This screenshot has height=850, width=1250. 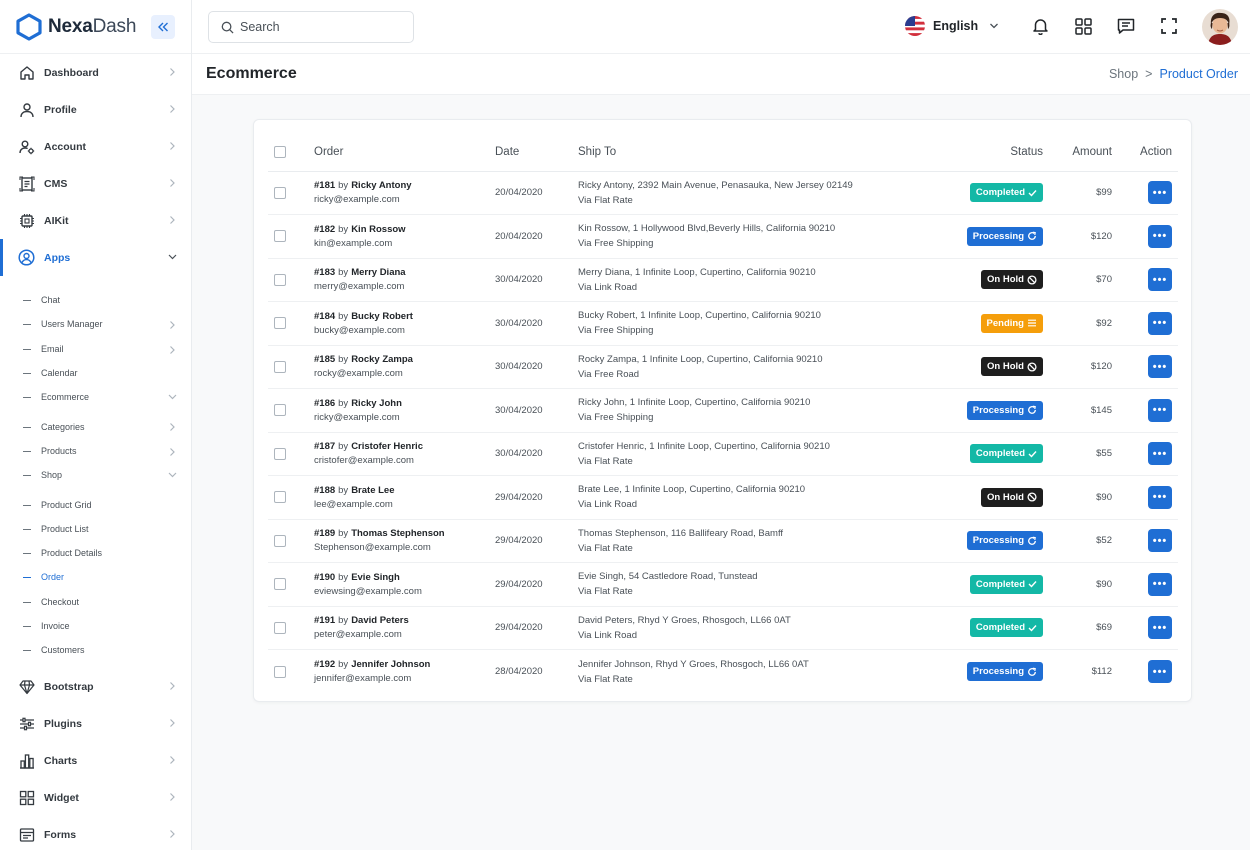 What do you see at coordinates (1080, 152) in the screenshot?
I see `header-amount: Amount` at bounding box center [1080, 152].